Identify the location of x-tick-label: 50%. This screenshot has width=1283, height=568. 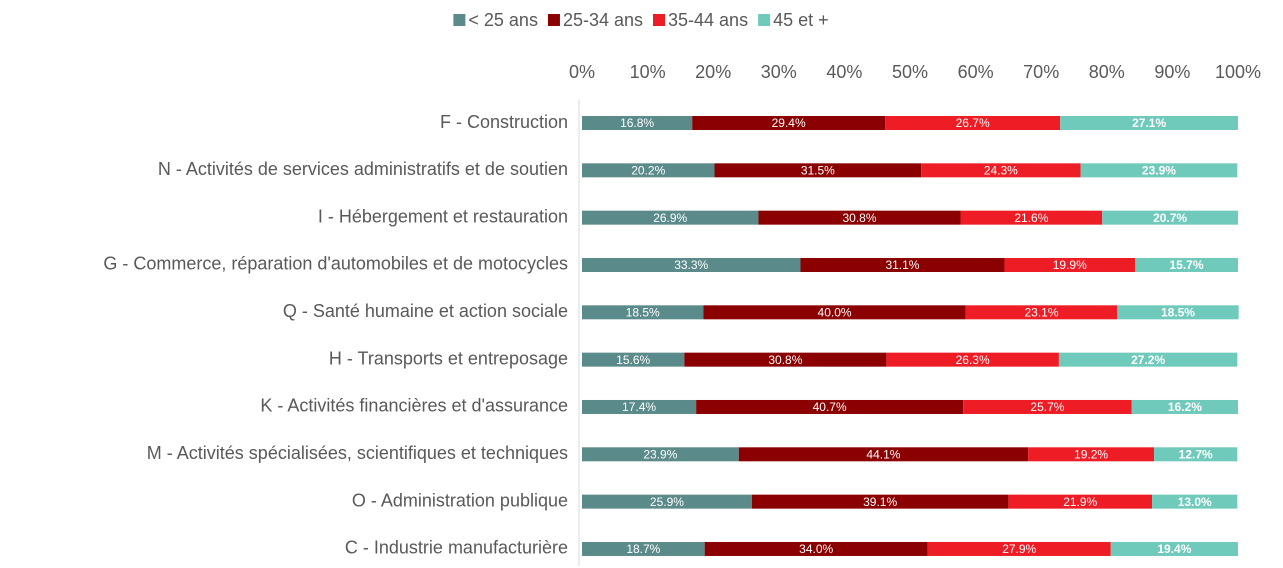
(910, 72).